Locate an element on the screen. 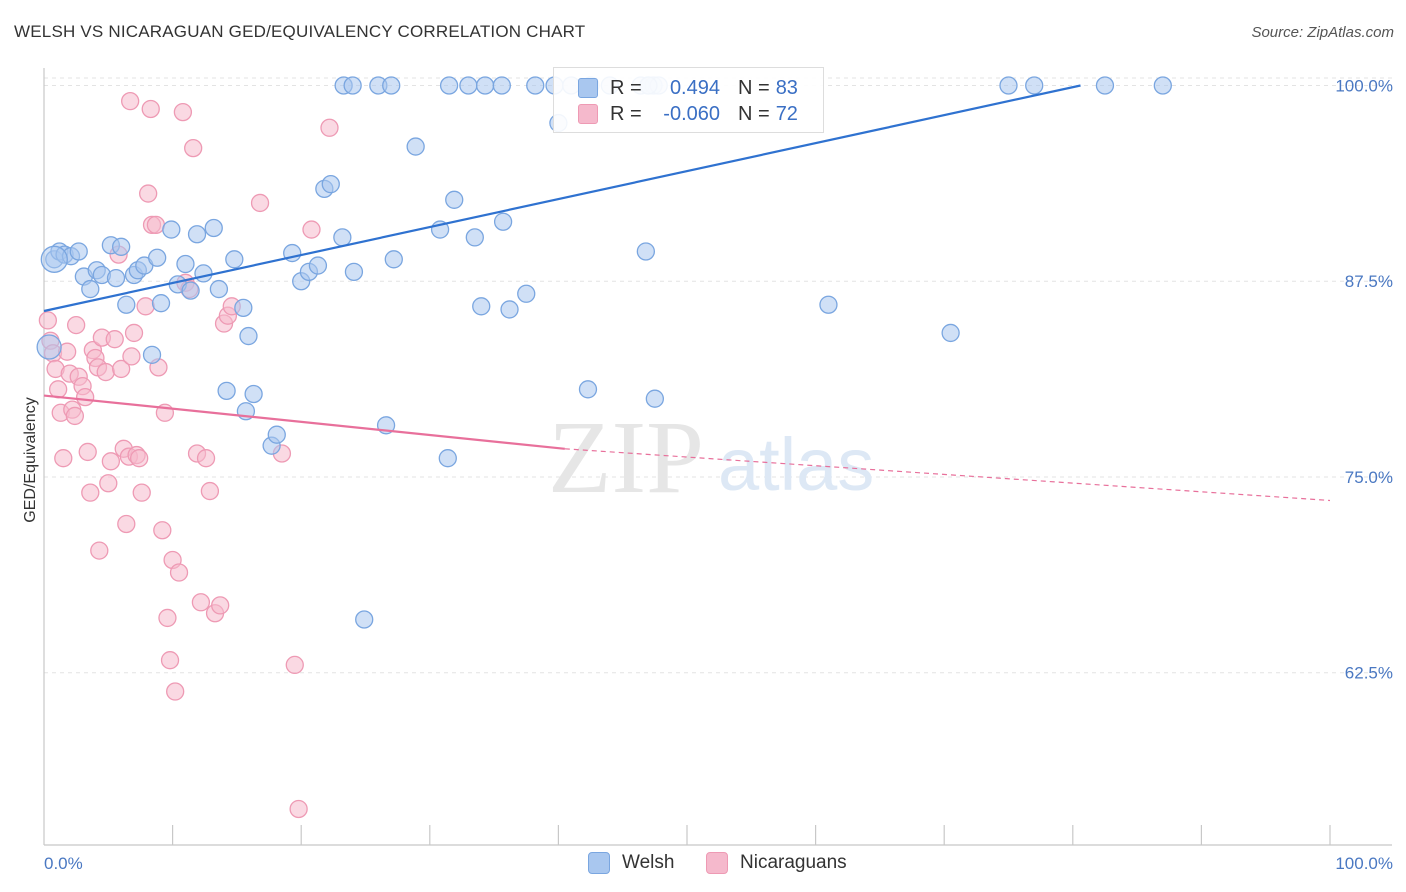 The height and width of the screenshot is (892, 1406). welsh-legend-label: Welsh is located at coordinates (648, 862).